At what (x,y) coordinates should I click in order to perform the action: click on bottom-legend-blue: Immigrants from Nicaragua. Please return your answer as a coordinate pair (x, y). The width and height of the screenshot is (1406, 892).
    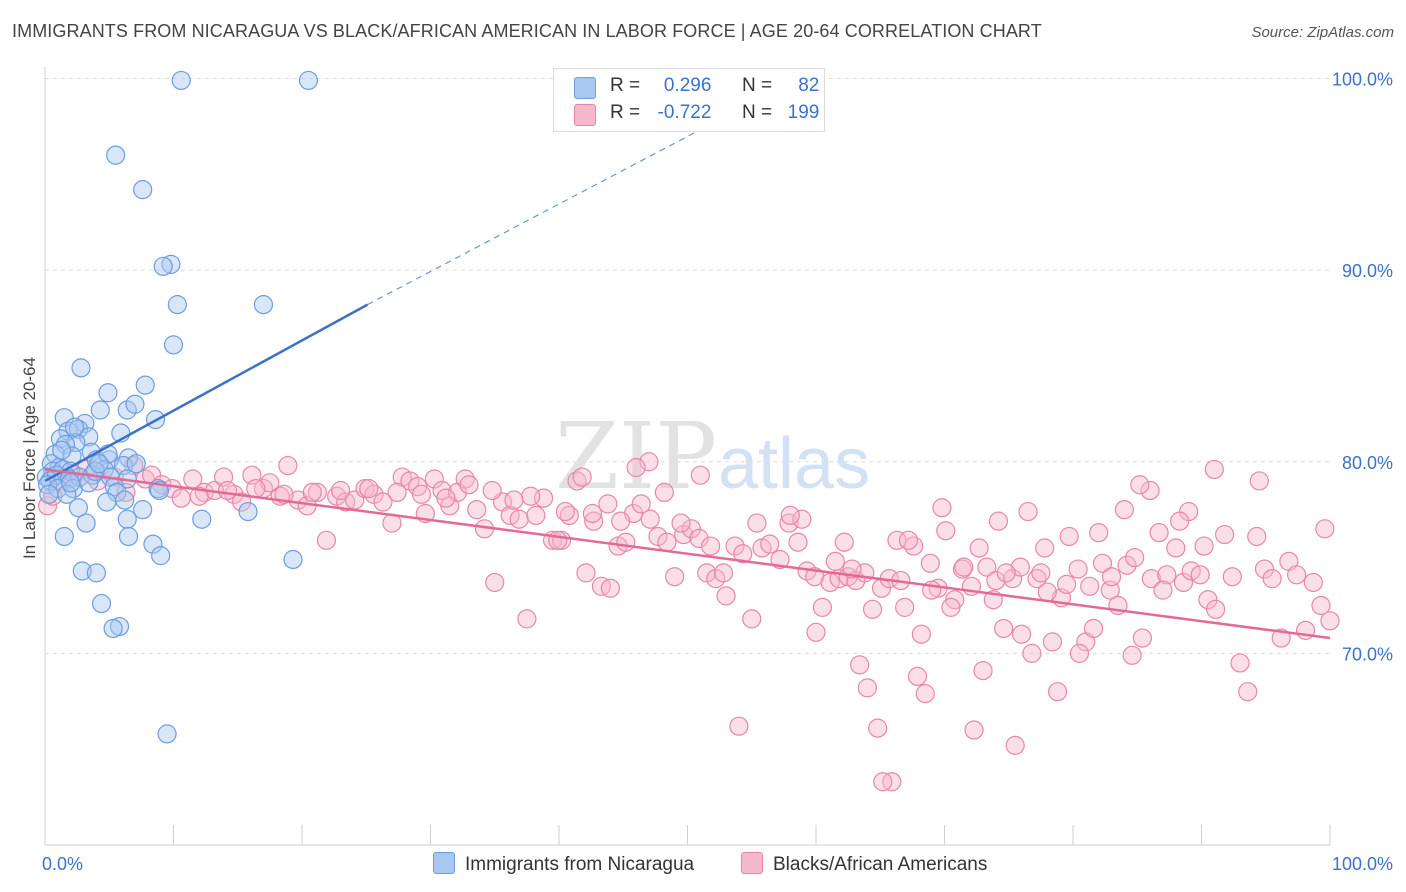
    Looking at the image, I should click on (563, 864).